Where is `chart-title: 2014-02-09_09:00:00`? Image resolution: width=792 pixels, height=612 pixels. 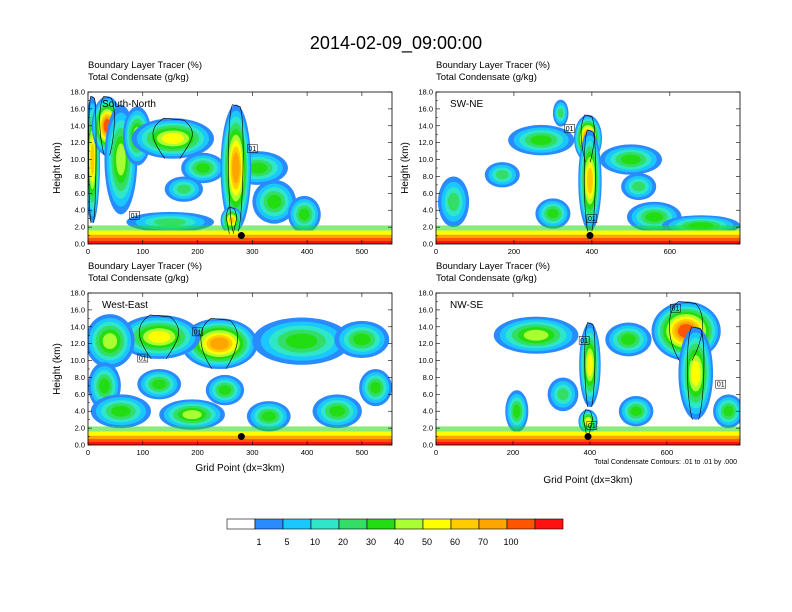
chart-title: 2014-02-09_09:00:00 is located at coordinates (396, 43).